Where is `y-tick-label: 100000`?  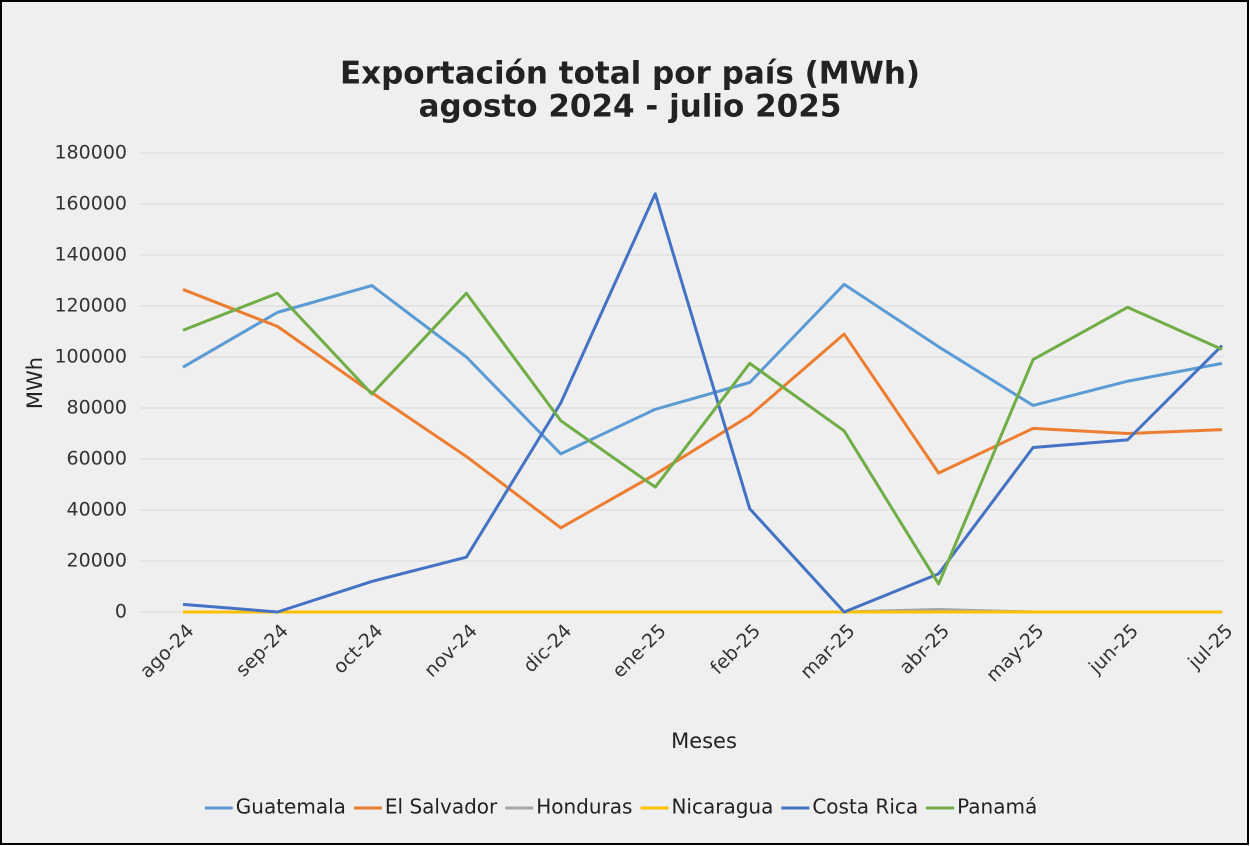 y-tick-label: 100000 is located at coordinates (90, 357).